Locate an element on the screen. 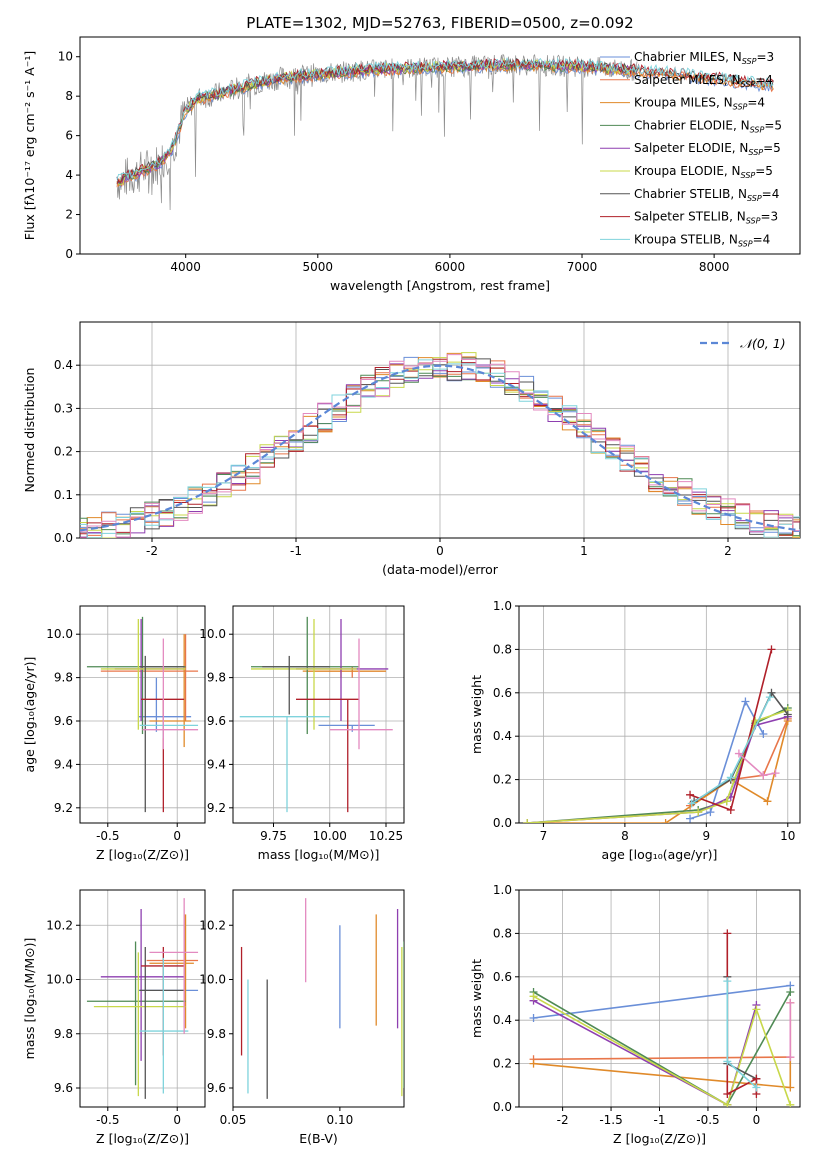 The height and width of the screenshot is (1170, 819). legend-text: Salpeter ELODIE, N is located at coordinates (691, 148).